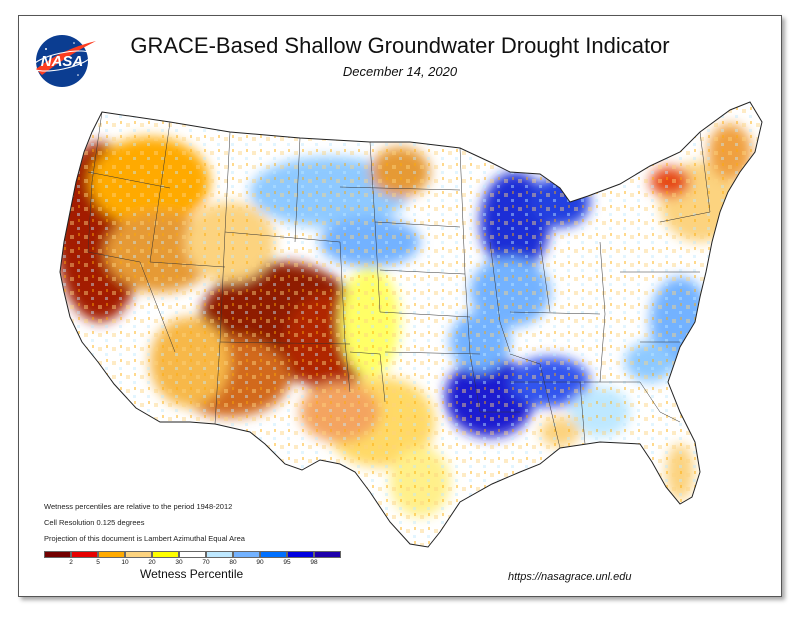 This screenshot has width=800, height=618. I want to click on svg-text: NASA, so click(62, 61).